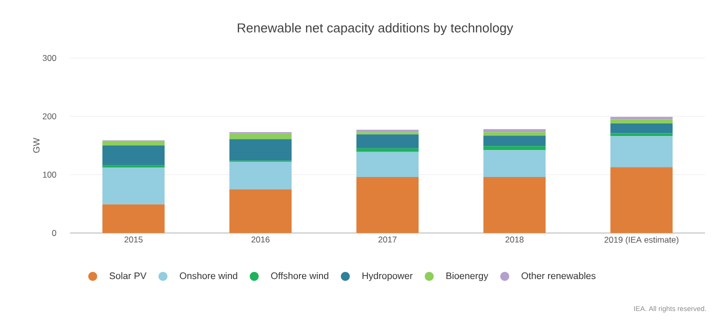 The image size is (718, 322). Describe the element at coordinates (387, 277) in the screenshot. I see `legend-label: Hydropower` at that location.